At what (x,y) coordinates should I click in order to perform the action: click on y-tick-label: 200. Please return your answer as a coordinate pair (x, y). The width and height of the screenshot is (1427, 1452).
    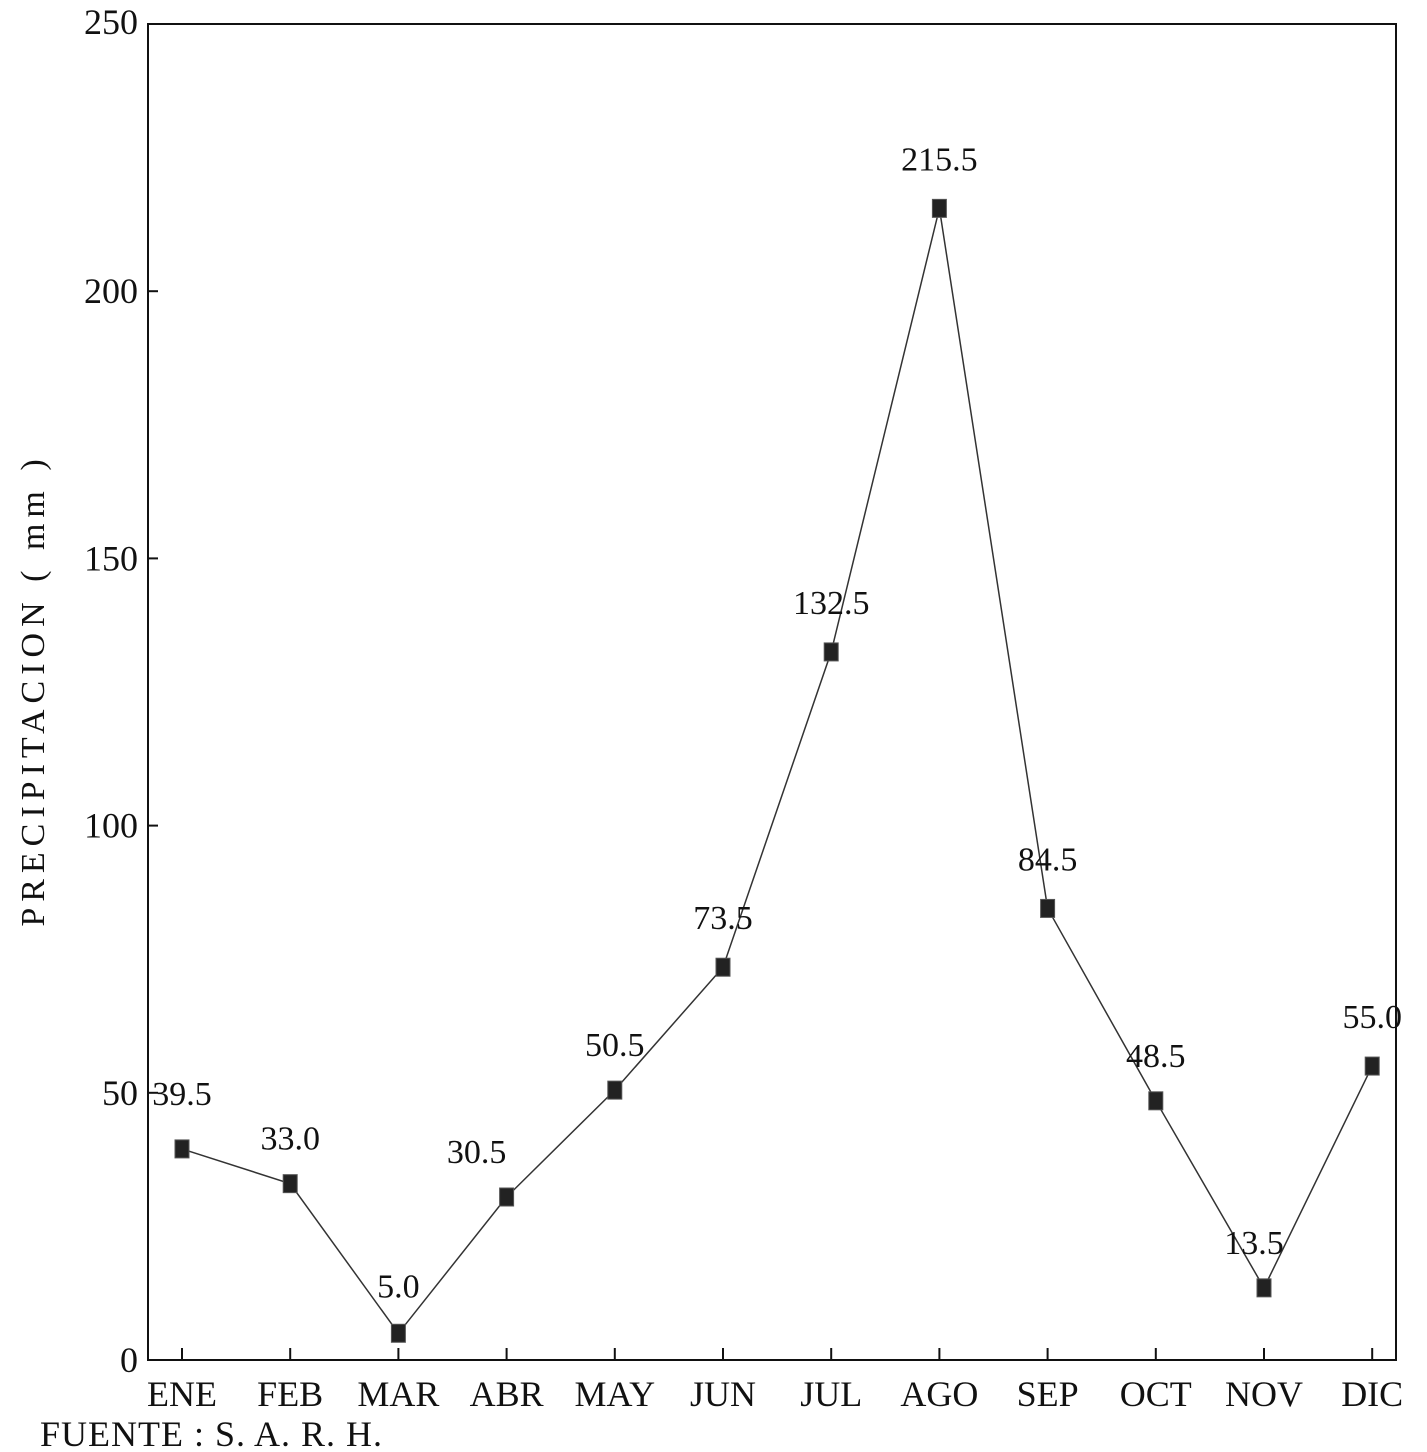
    Looking at the image, I should click on (111, 291).